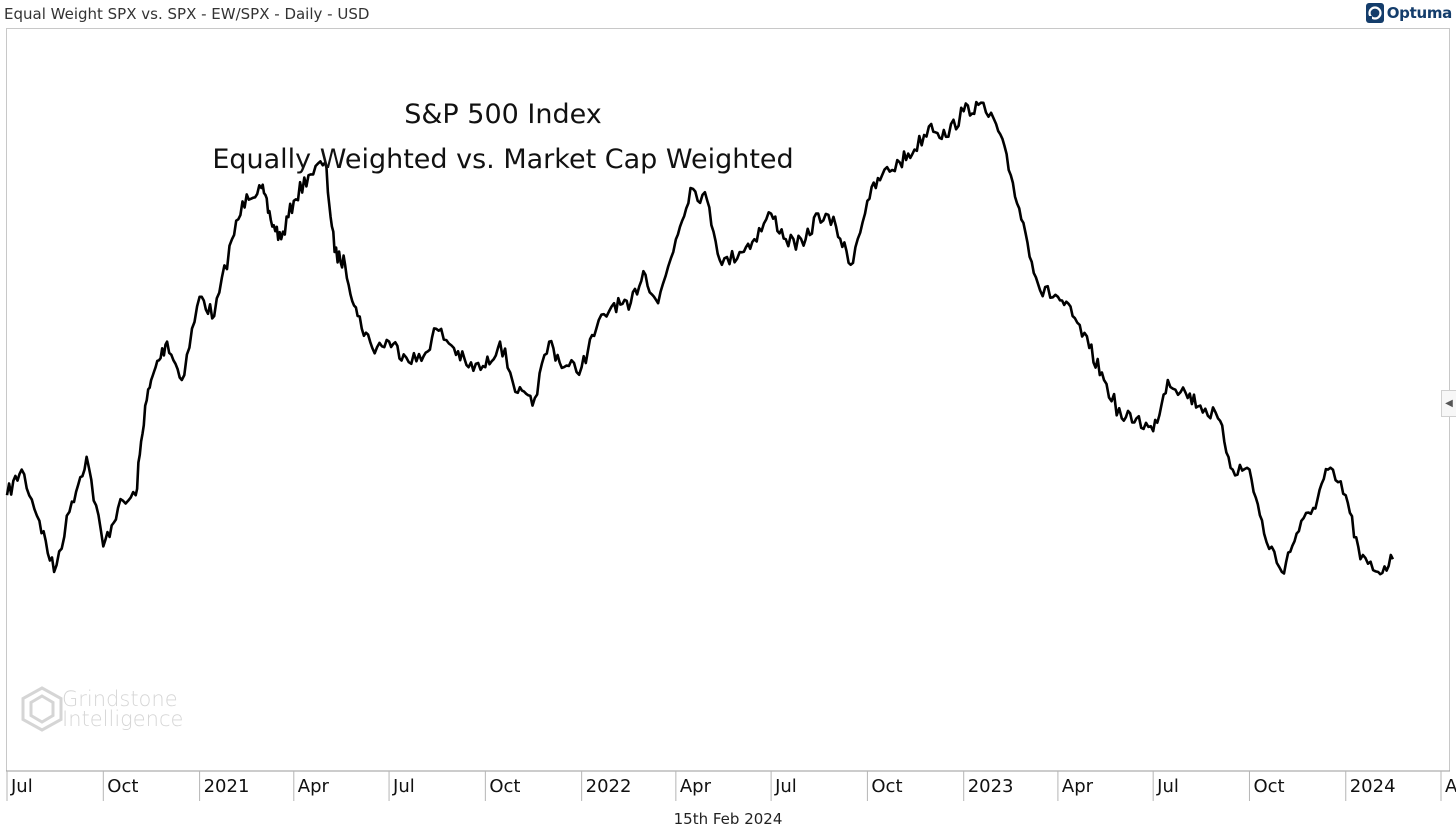 The height and width of the screenshot is (834, 1456). Describe the element at coordinates (1419, 13) in the screenshot. I see `brand-name: Optuma` at that location.